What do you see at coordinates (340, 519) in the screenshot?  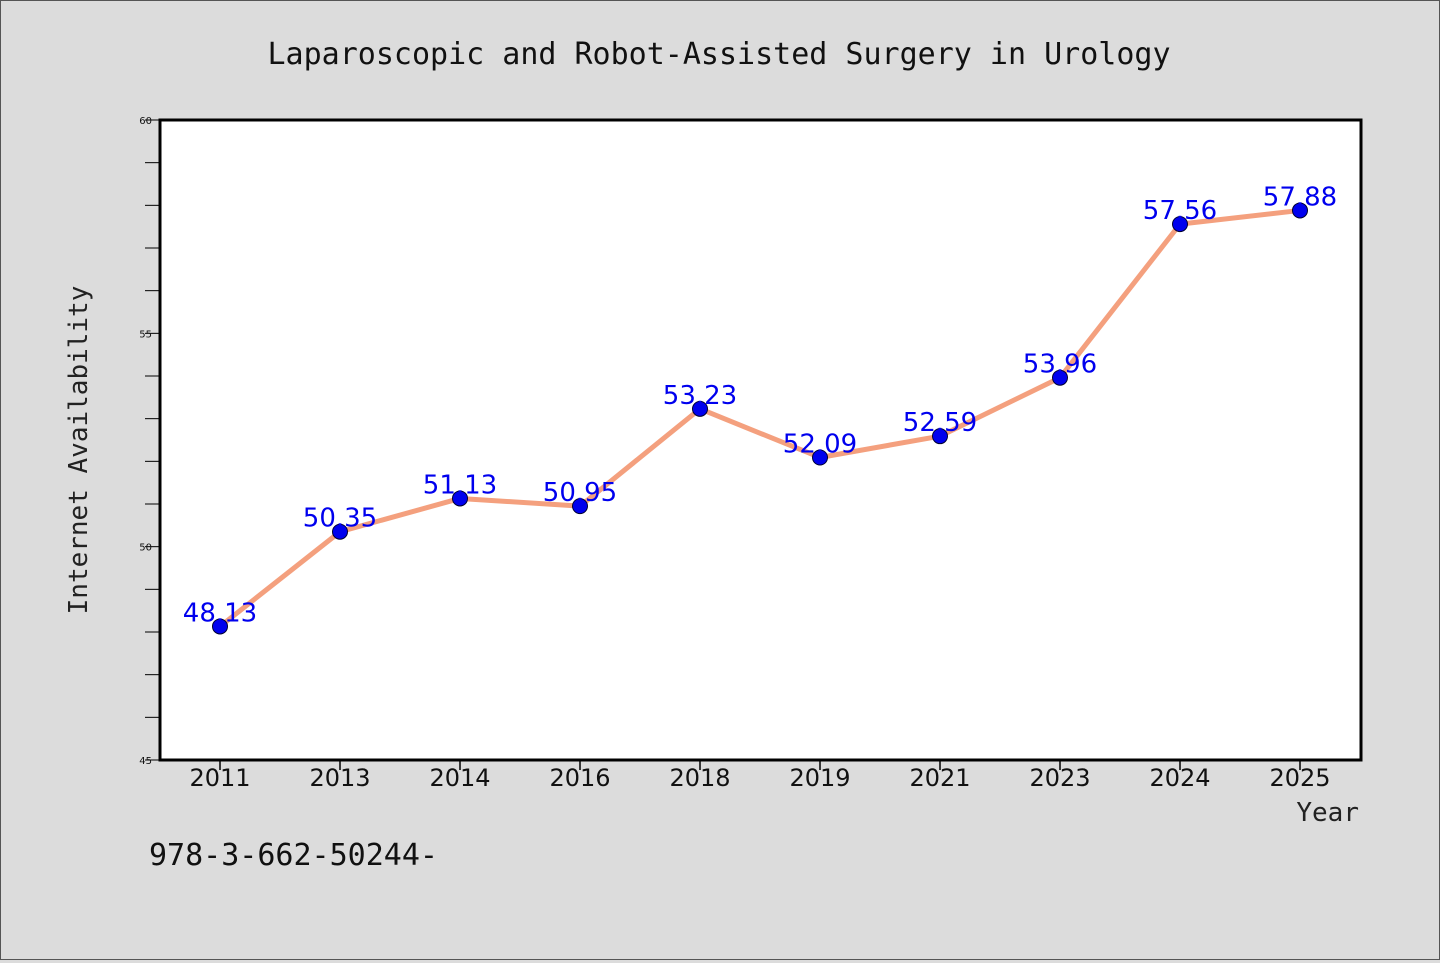 I see `data-label: 50.35` at bounding box center [340, 519].